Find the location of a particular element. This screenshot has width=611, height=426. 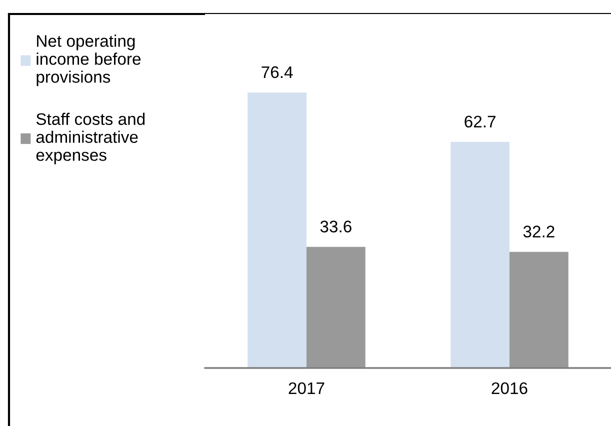

legend-label: Net operating income before provisions is located at coordinates (88, 60).